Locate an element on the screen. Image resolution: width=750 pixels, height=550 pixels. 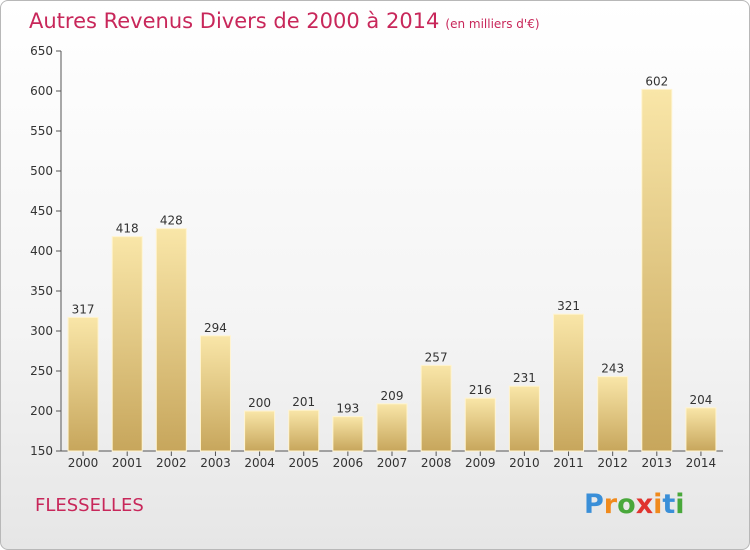
x-tick-label: 2007 is located at coordinates (392, 463).